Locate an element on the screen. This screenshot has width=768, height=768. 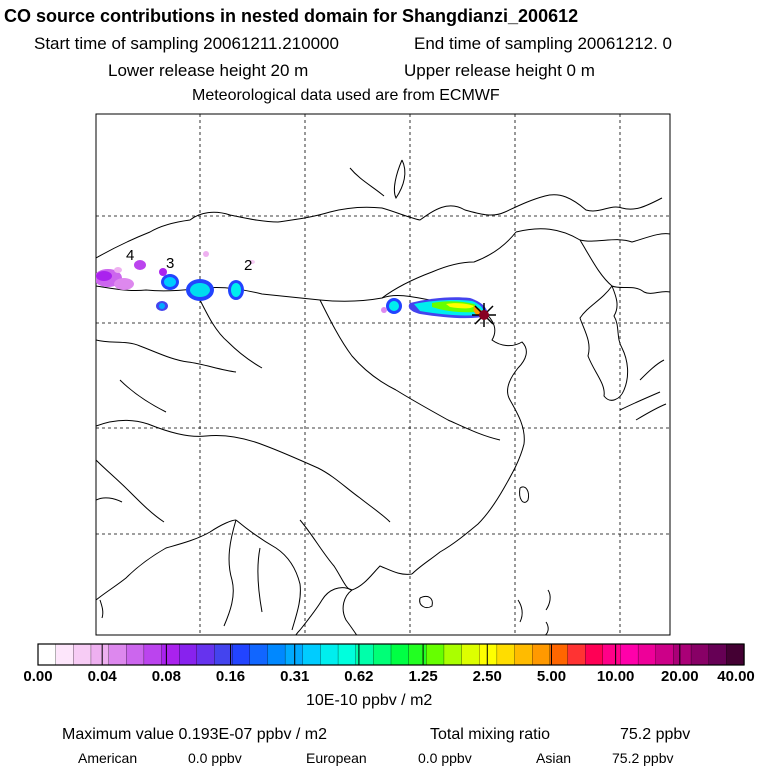
start-time-label: Start time of sampling 20061211.210000 is located at coordinates (186, 43).